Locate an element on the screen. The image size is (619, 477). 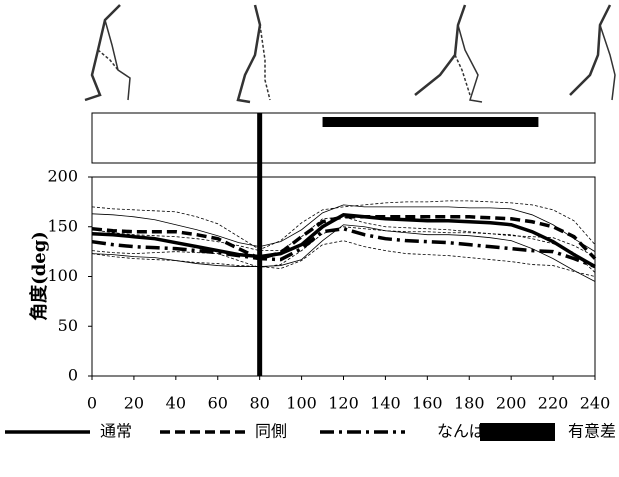
y-tick-label: 150 is located at coordinates (62, 225).